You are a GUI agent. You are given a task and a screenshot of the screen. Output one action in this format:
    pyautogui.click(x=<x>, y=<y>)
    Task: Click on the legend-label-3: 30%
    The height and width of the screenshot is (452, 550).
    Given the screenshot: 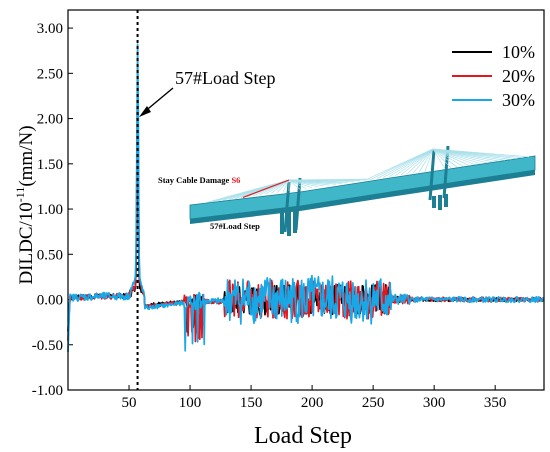 What is the action you would take?
    pyautogui.click(x=518, y=100)
    